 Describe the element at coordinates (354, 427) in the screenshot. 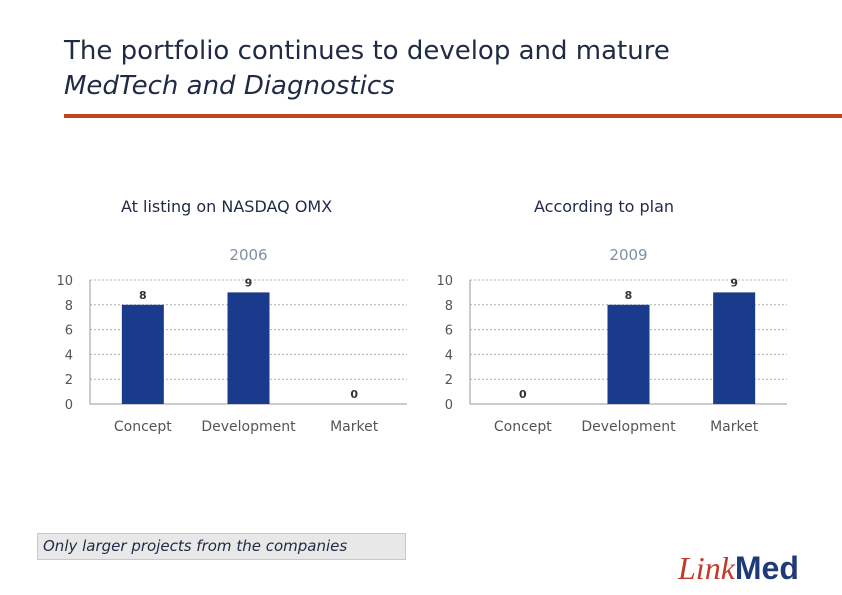

I see `chart-2006-category-label: Market` at that location.